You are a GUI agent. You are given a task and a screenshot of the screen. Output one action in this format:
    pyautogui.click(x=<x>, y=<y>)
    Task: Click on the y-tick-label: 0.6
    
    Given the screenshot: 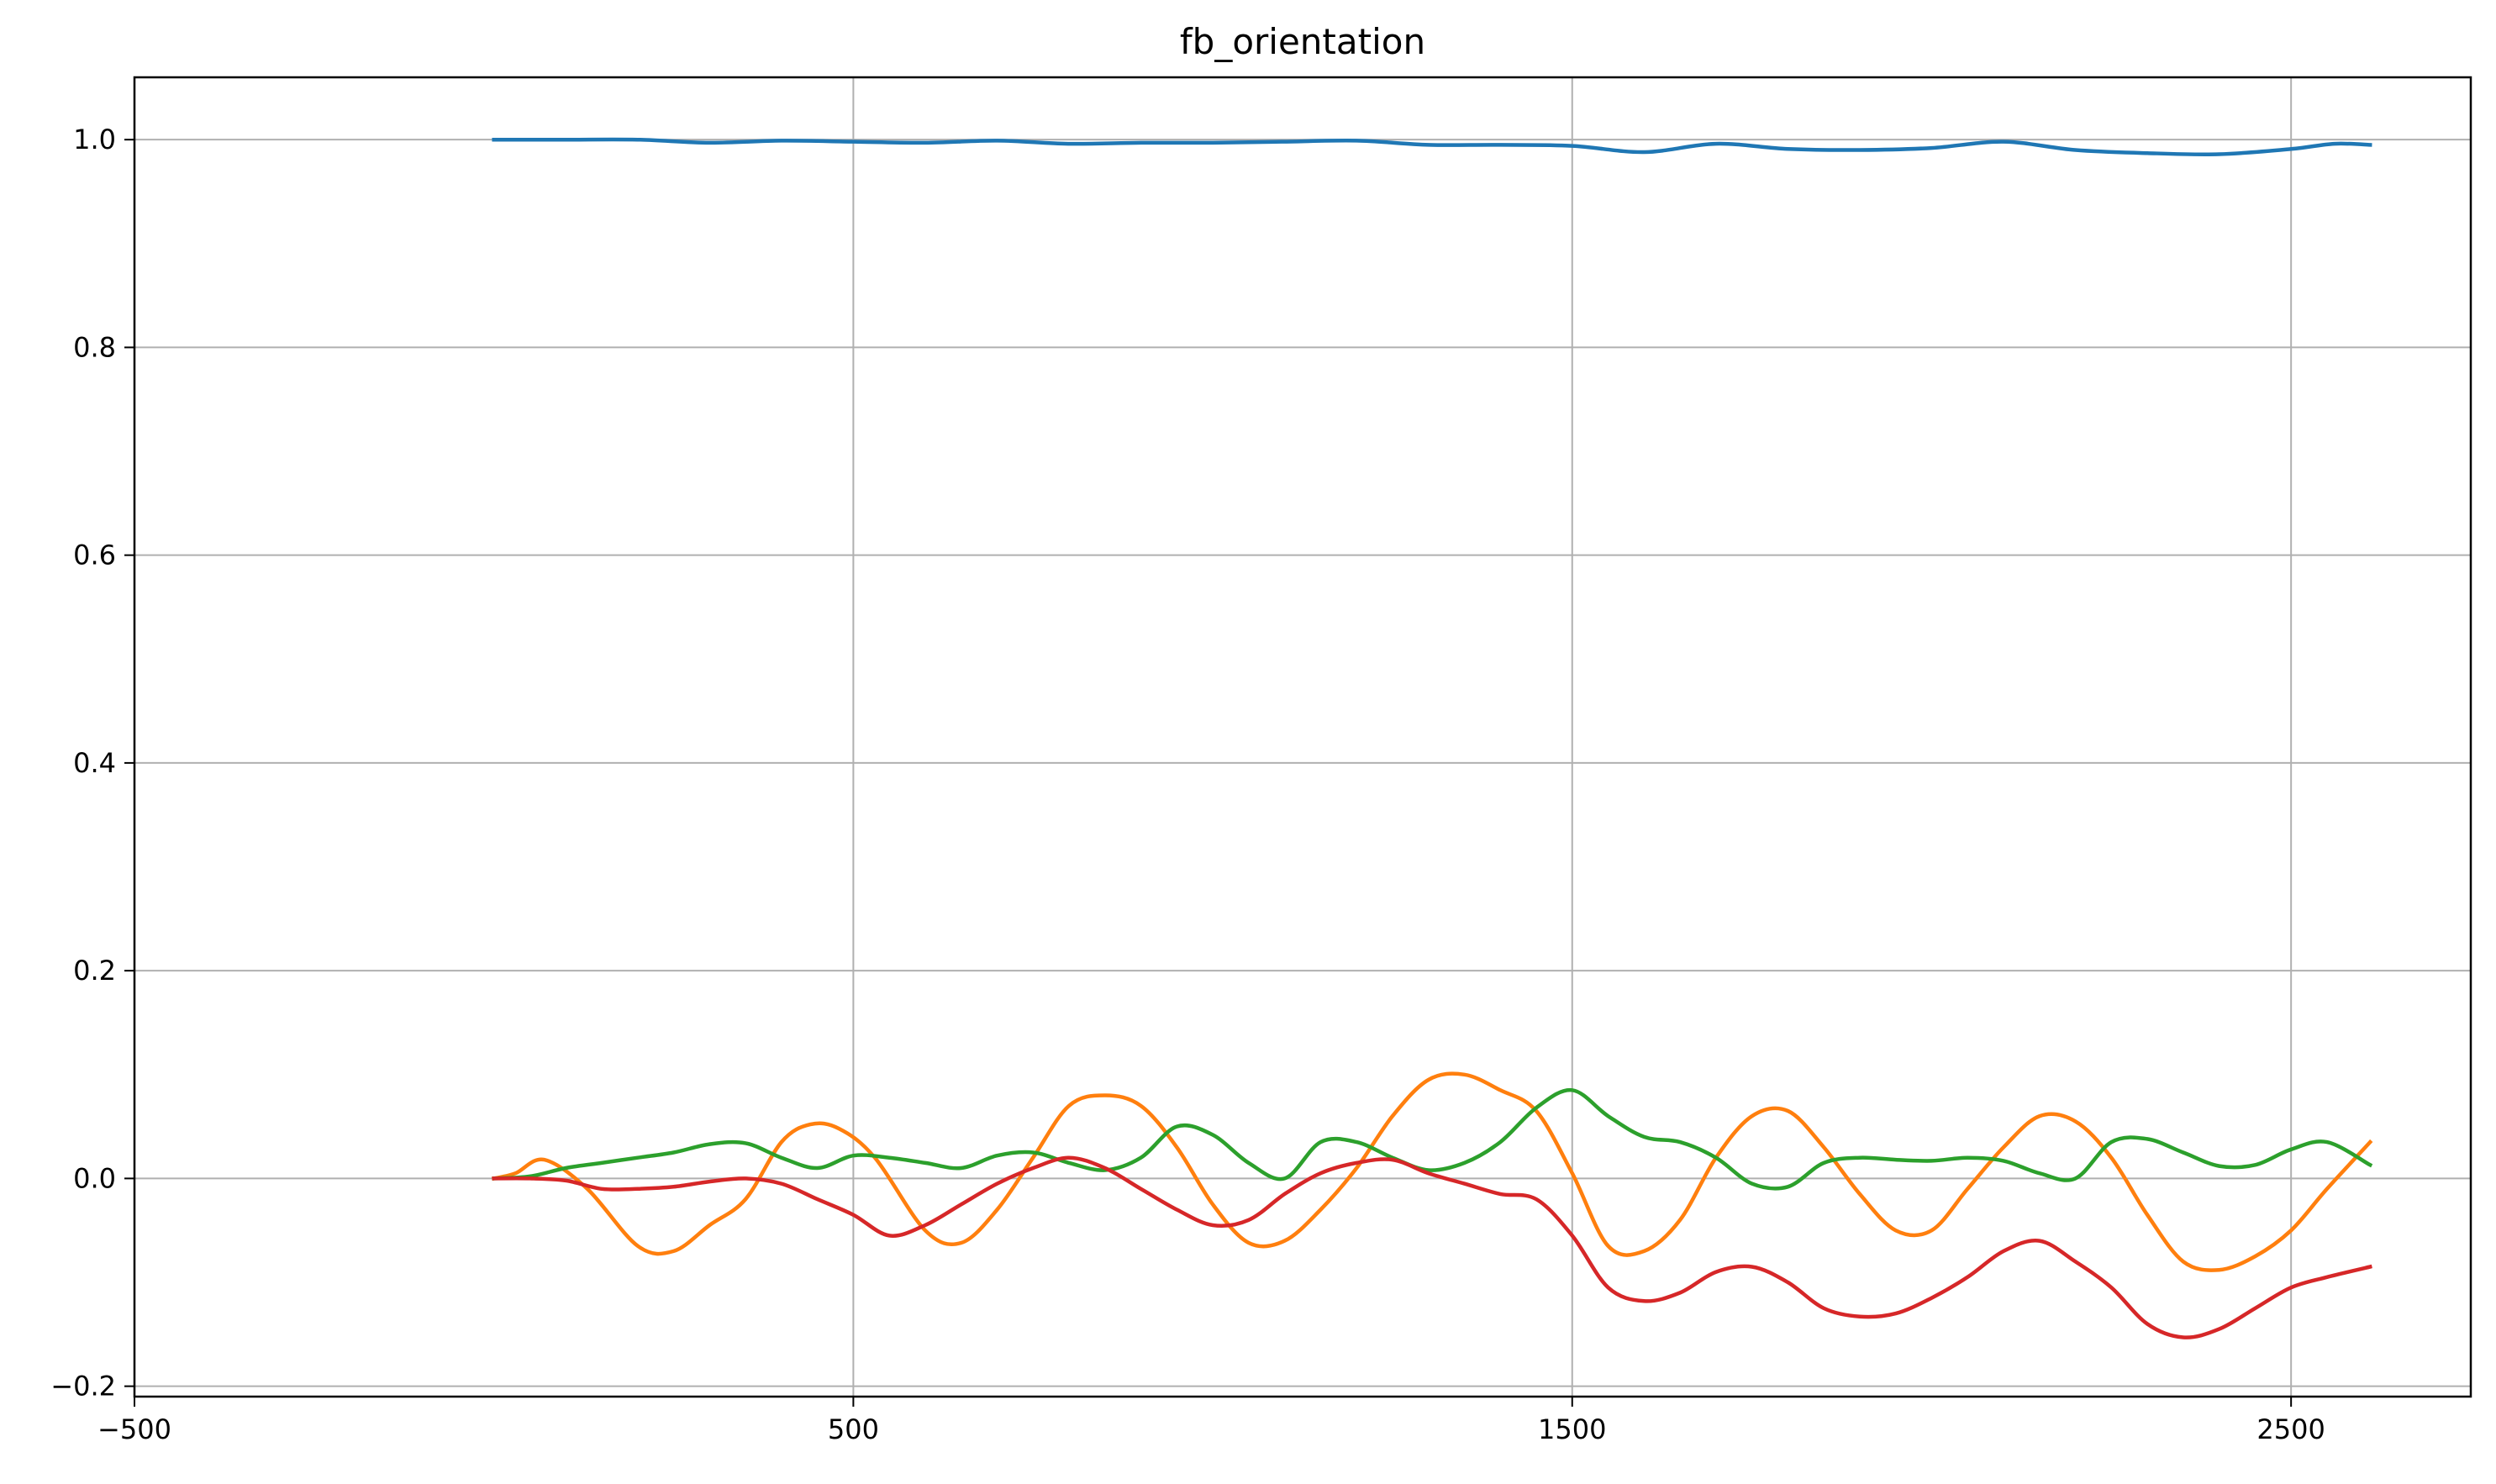 What is the action you would take?
    pyautogui.click(x=94, y=555)
    